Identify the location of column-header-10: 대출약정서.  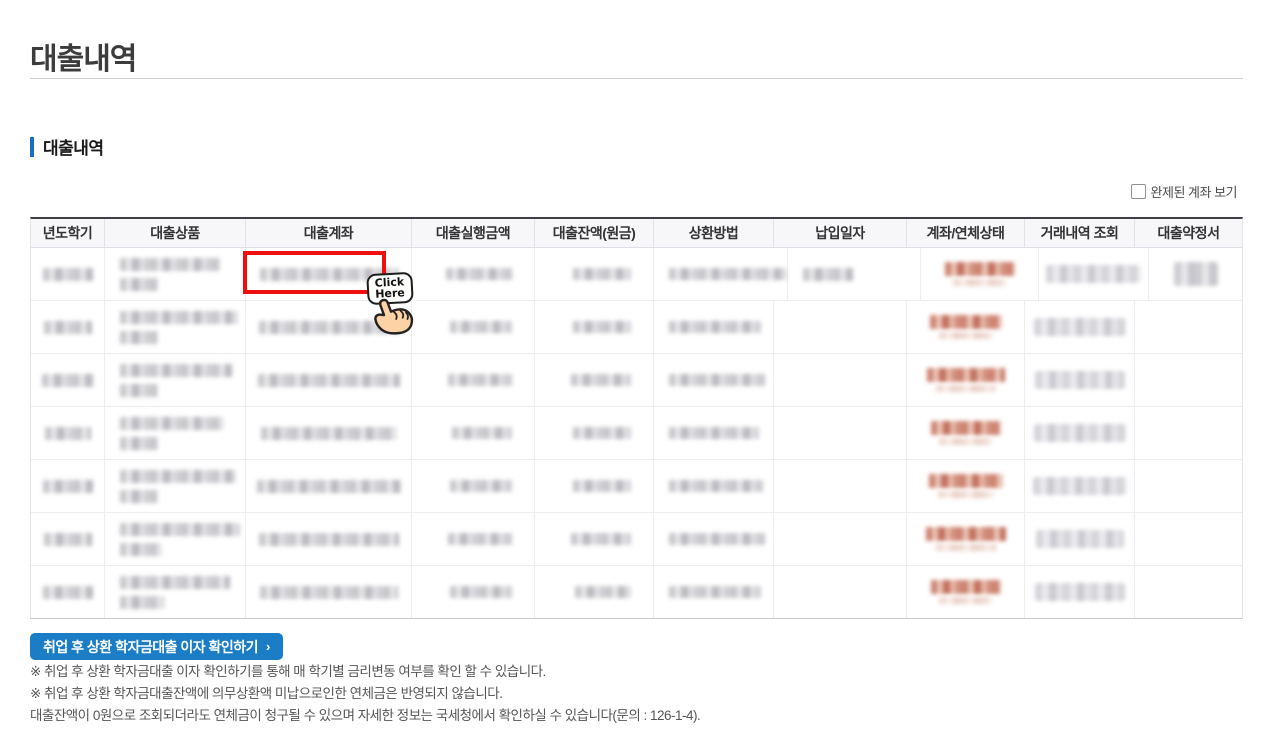
(1188, 233).